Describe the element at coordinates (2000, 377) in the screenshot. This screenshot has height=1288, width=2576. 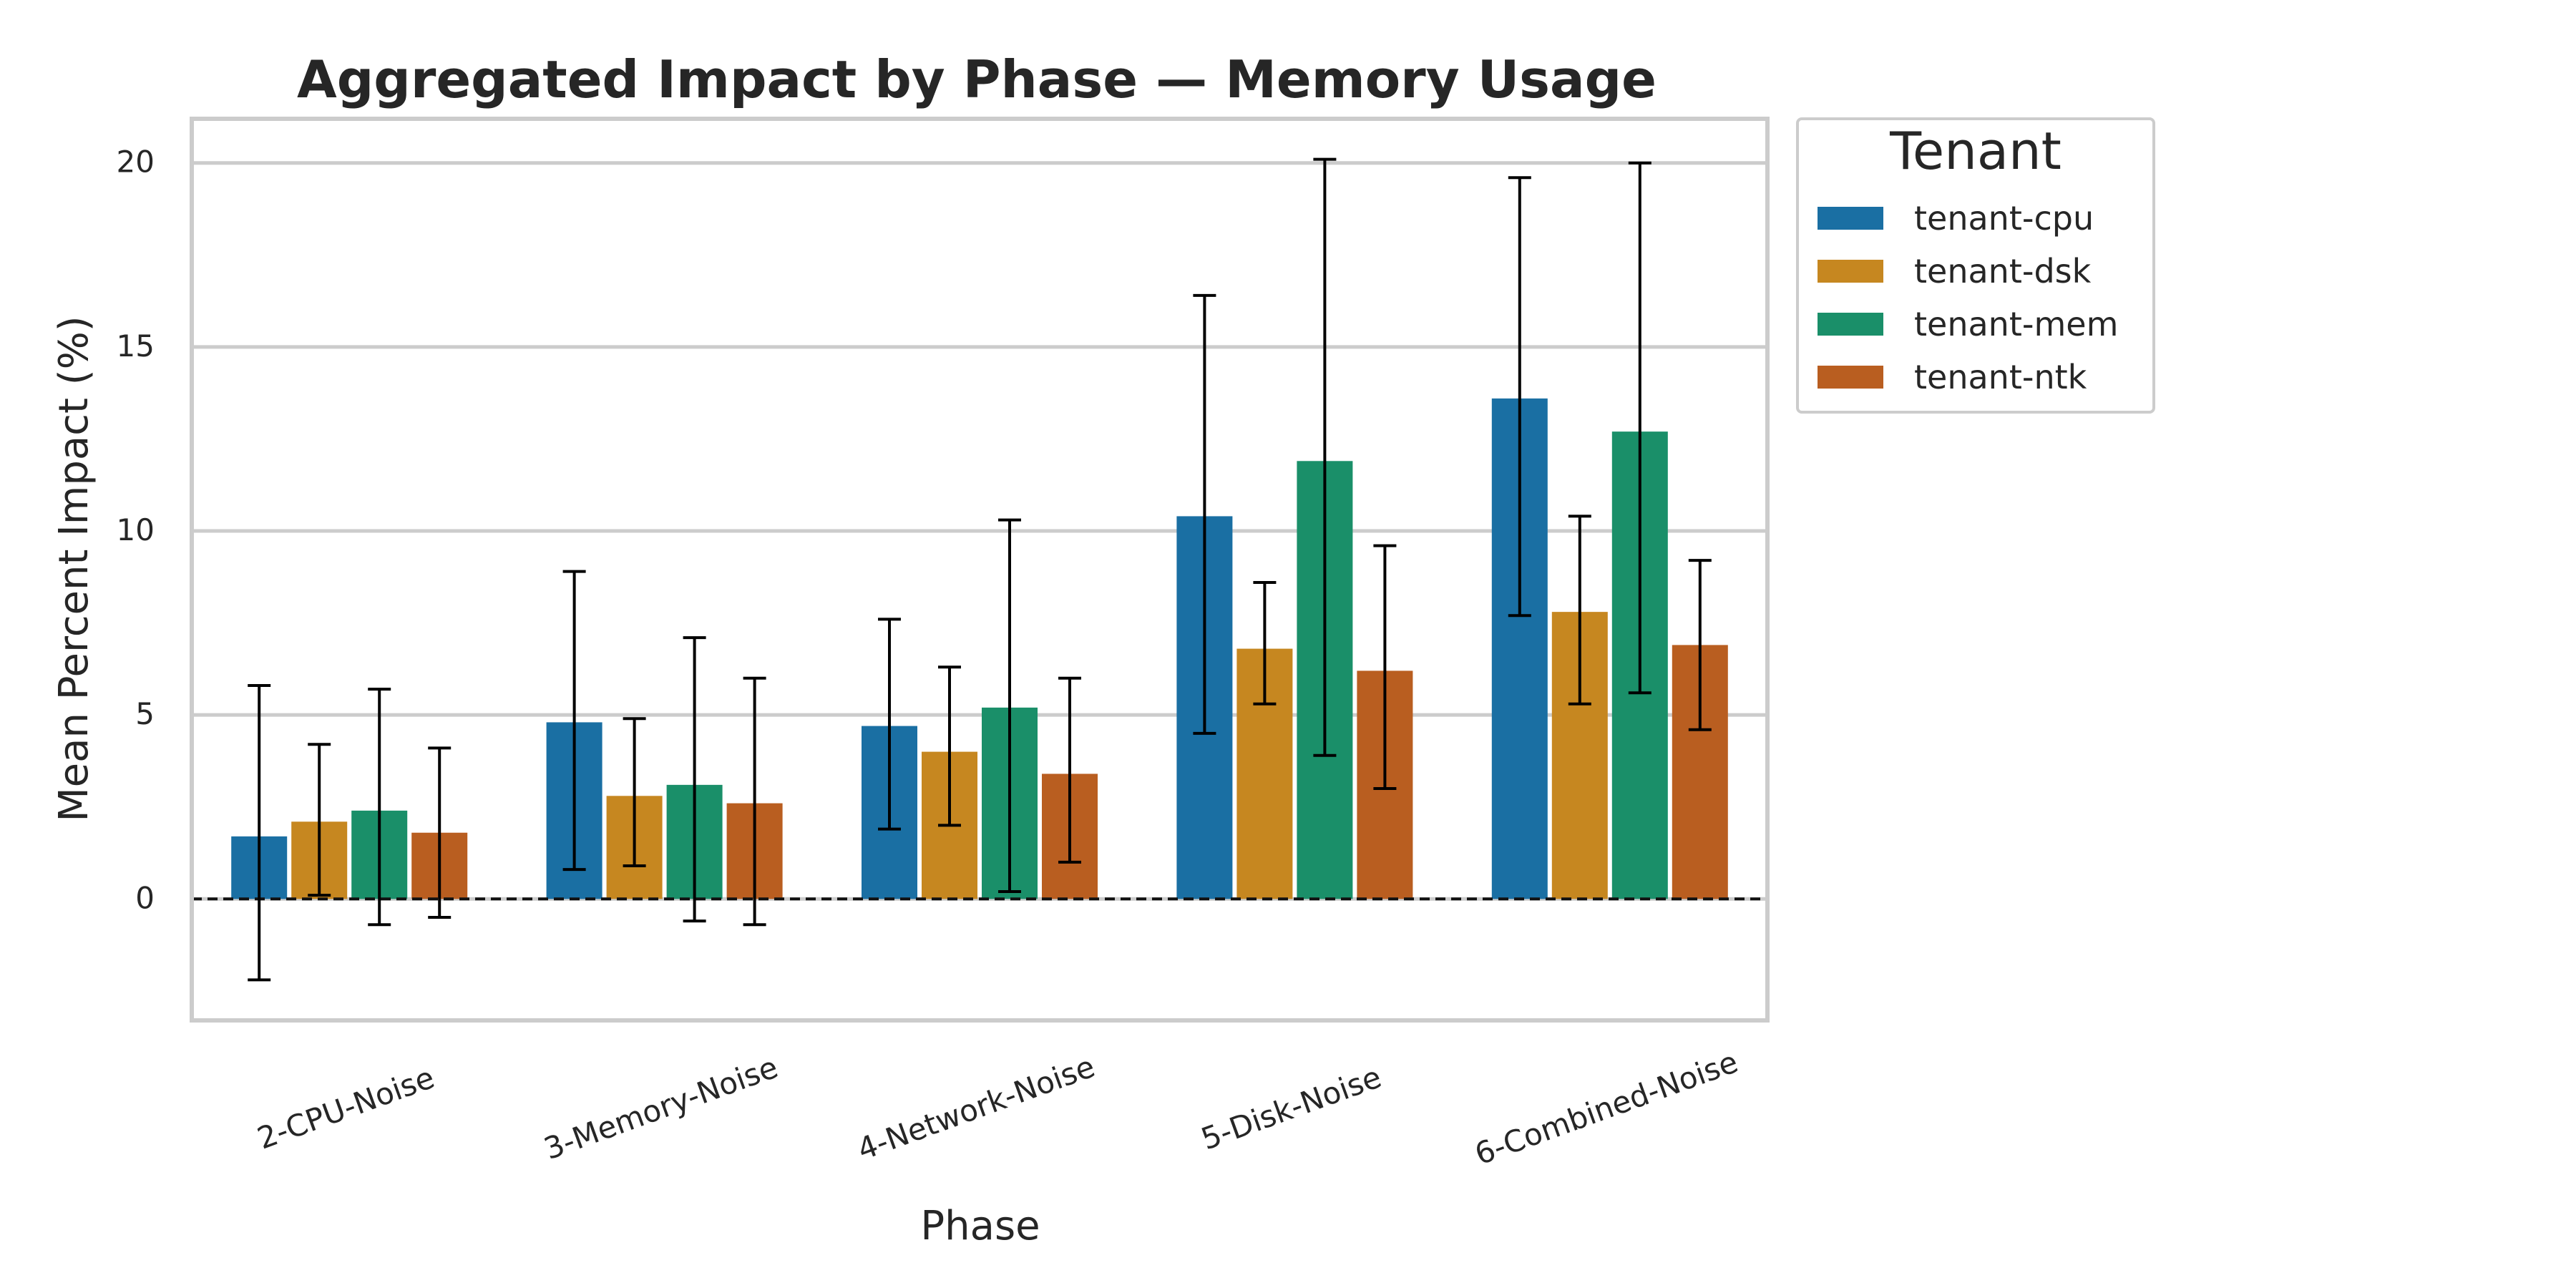
I see `legend-label-tenant-ntk: tenant-ntk` at that location.